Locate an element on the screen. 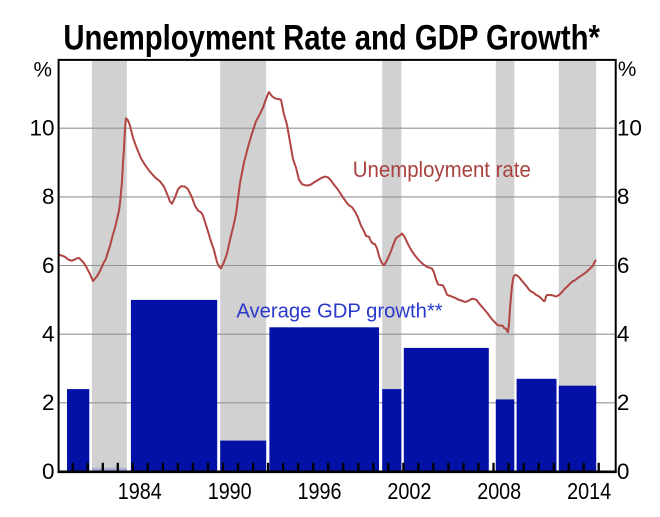 The height and width of the screenshot is (517, 660). svg-text: 2002 is located at coordinates (409, 491).